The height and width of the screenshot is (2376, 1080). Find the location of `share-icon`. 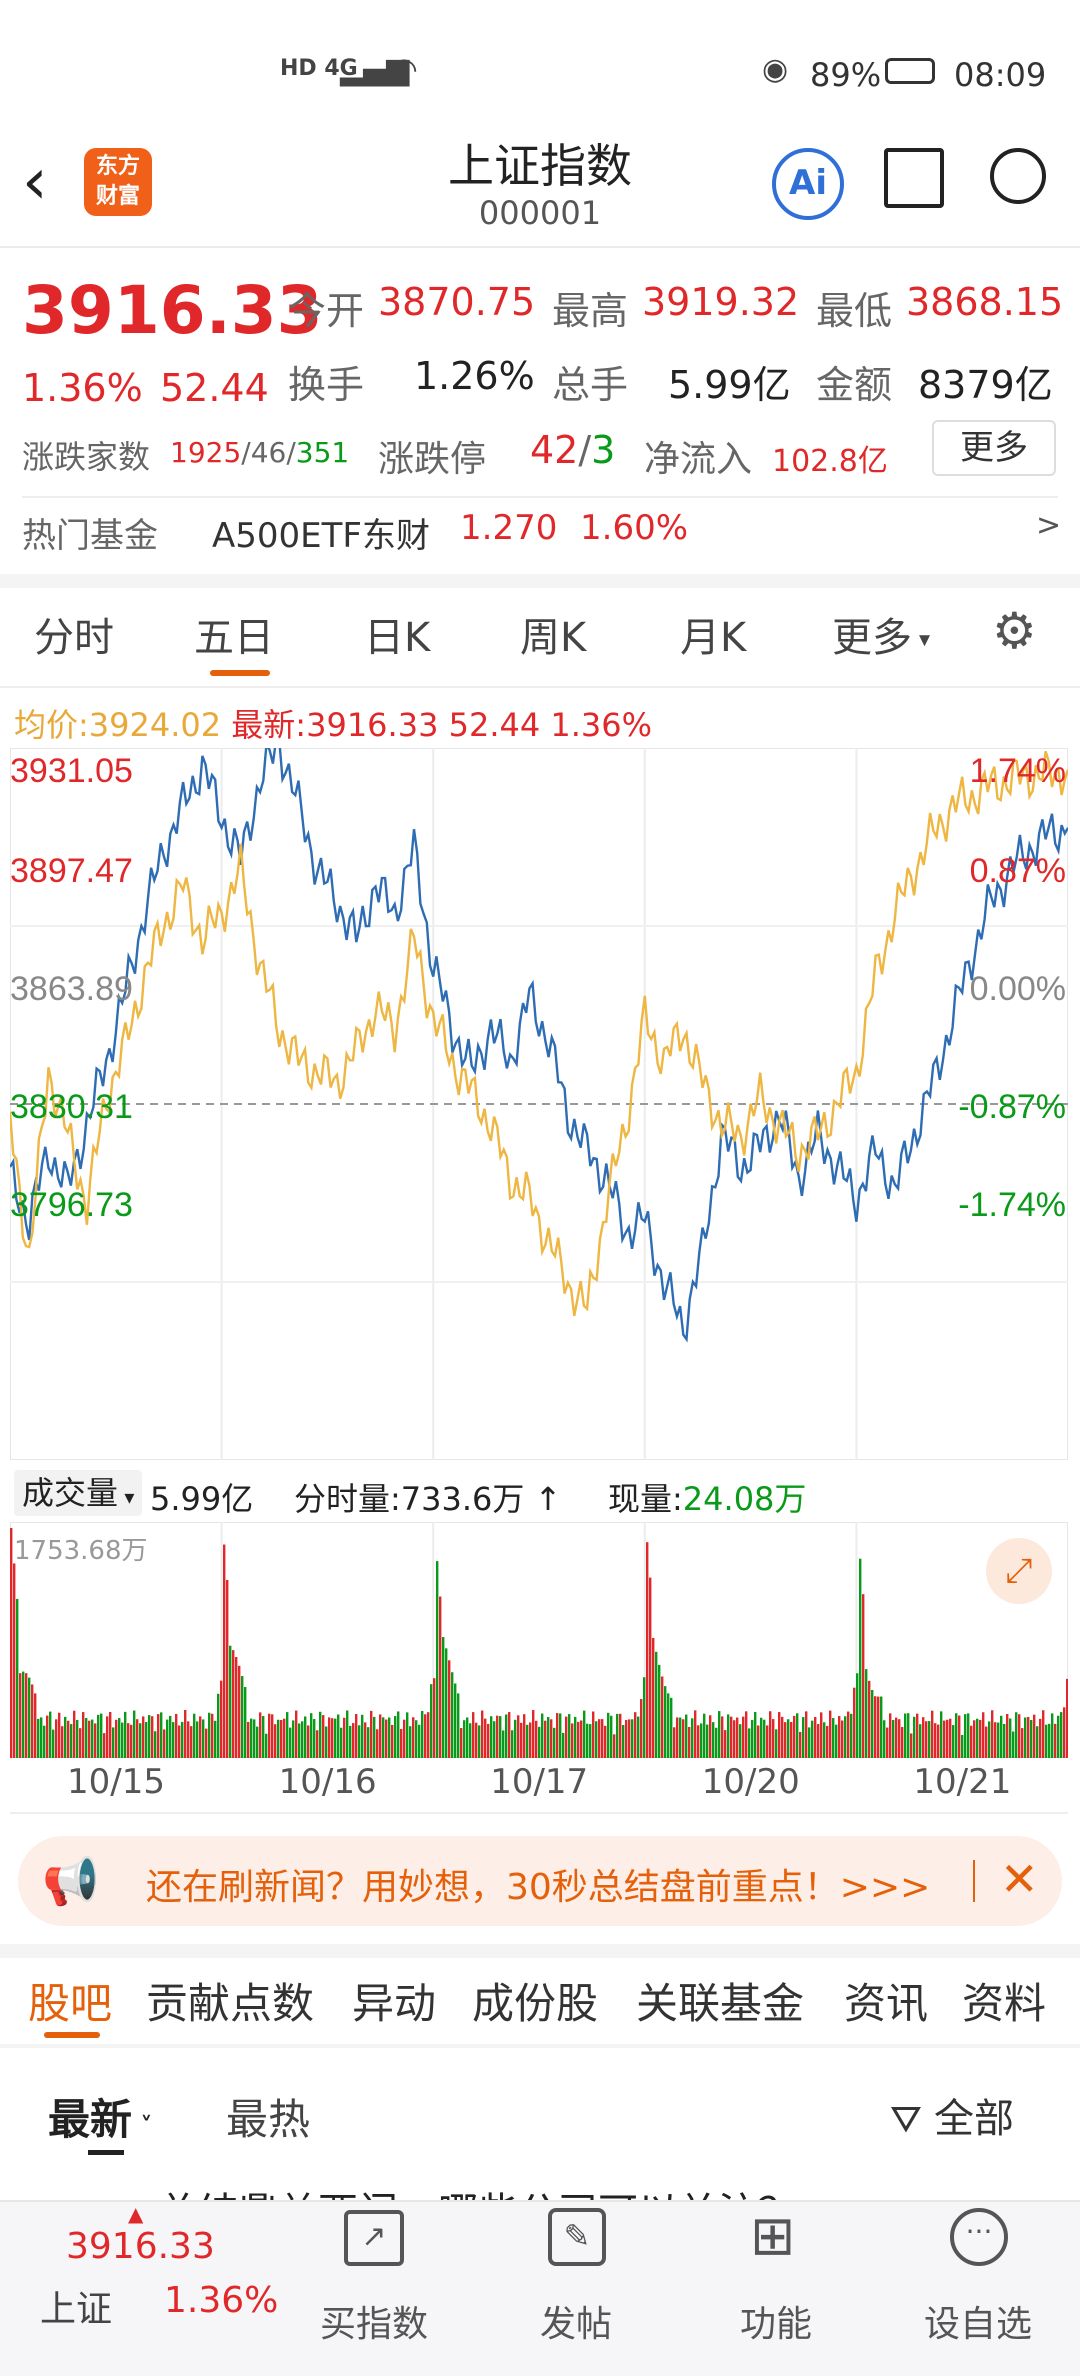

share-icon is located at coordinates (914, 178).